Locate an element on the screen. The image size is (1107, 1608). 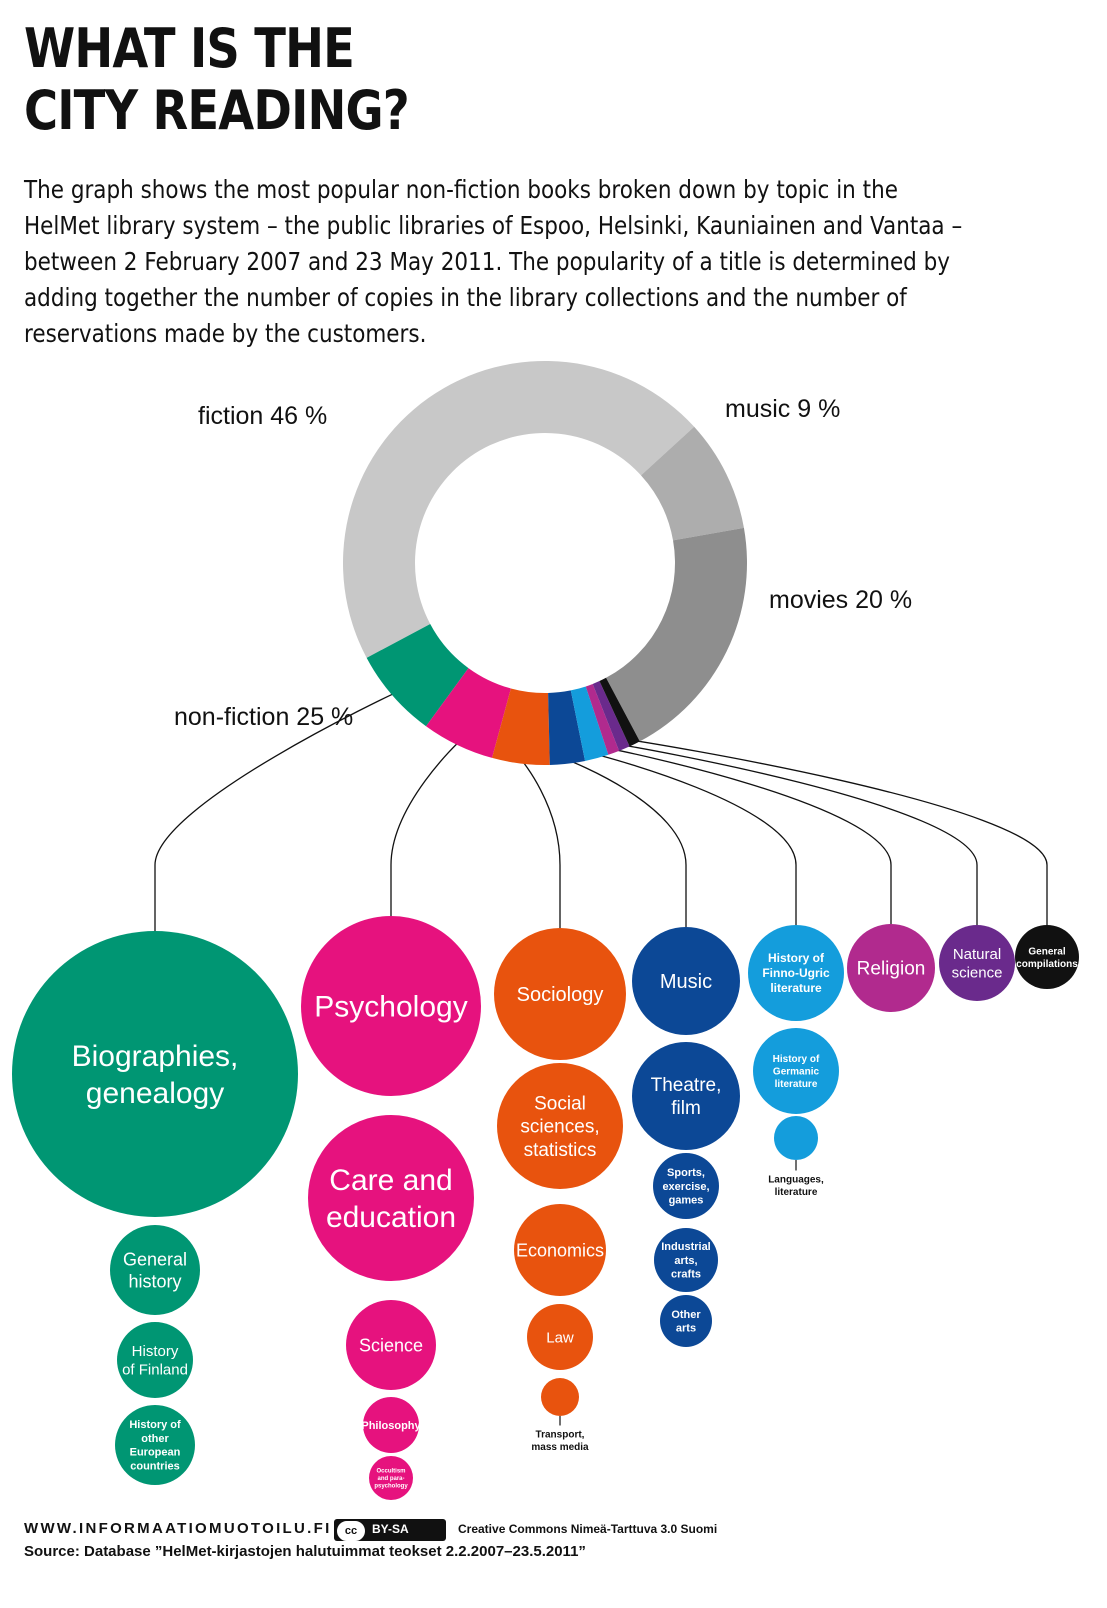
bubble-general-compilations is located at coordinates (1047, 957).